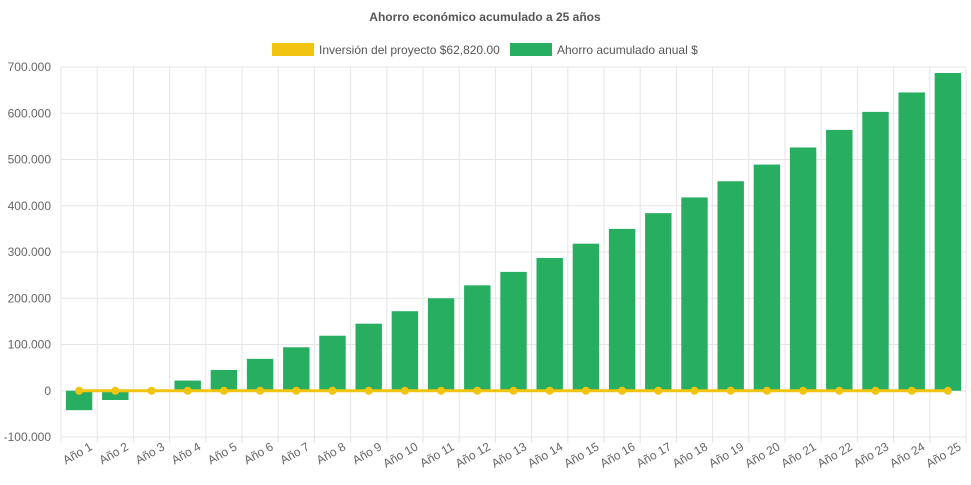 Image resolution: width=971 pixels, height=485 pixels. I want to click on y-tick-label: -100.000, so click(28, 437).